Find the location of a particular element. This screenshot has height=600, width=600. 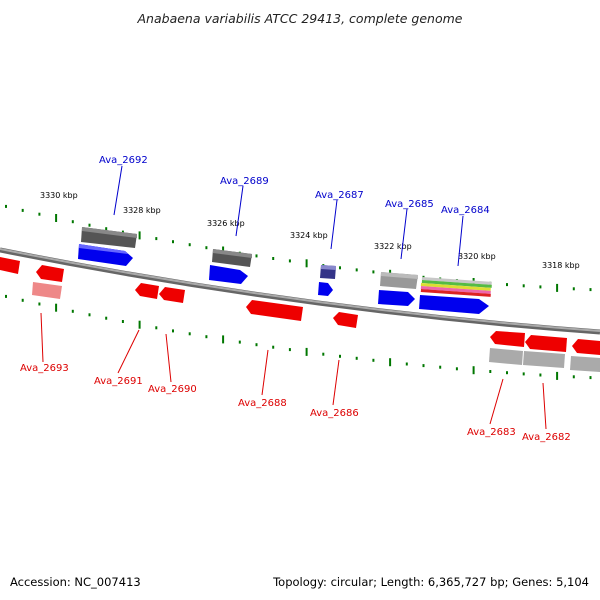

gene-label-ava2687: Ava_2687 is located at coordinates (339, 195).